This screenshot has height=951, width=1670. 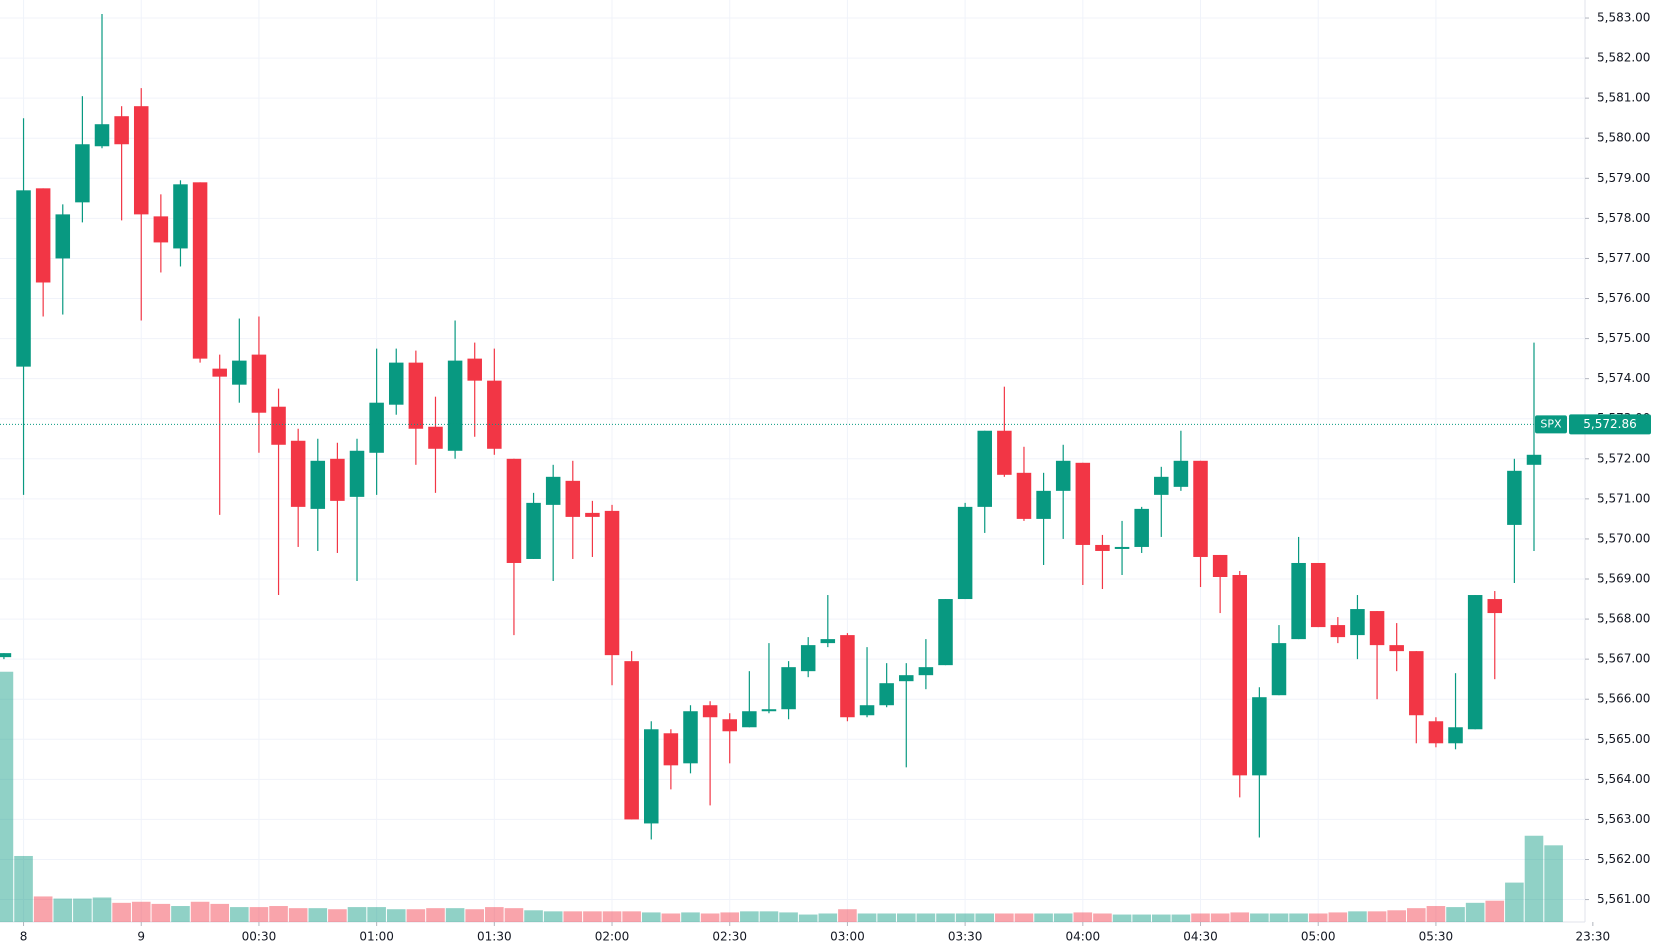 What do you see at coordinates (1623, 178) in the screenshot?
I see `y-tick-label: 5,579.00` at bounding box center [1623, 178].